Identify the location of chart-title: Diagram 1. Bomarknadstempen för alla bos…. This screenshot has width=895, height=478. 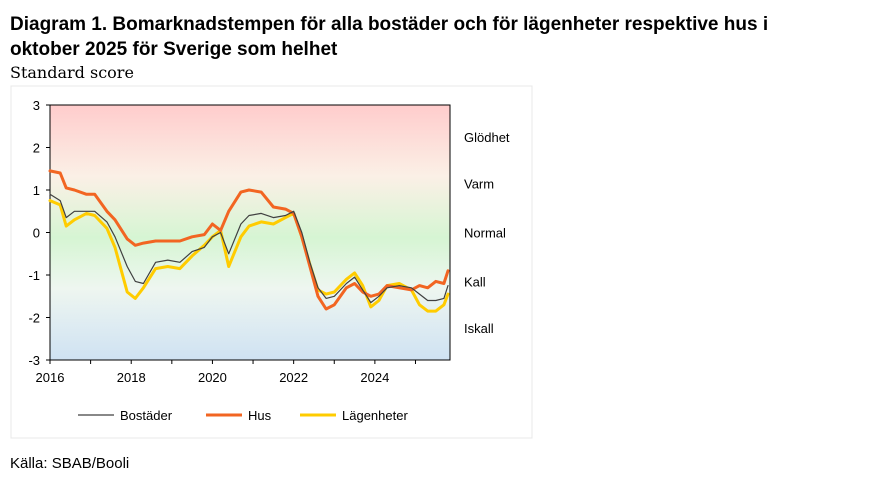
(450, 37).